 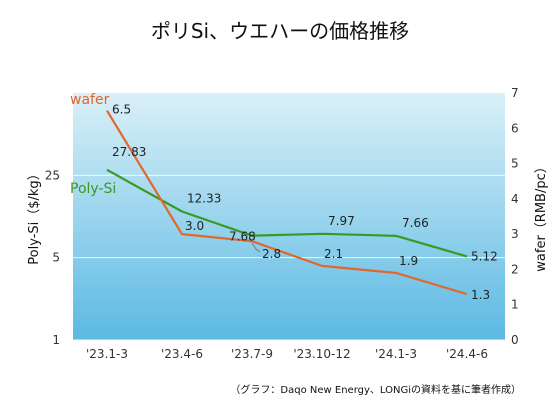 I want to click on right-tick-label: 5, so click(x=515, y=164).